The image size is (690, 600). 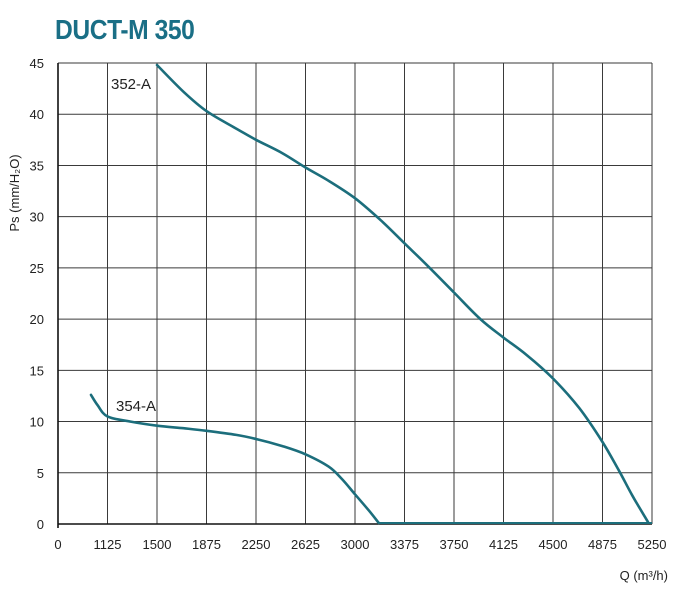 What do you see at coordinates (57, 544) in the screenshot?
I see `x-tick-label: 0` at bounding box center [57, 544].